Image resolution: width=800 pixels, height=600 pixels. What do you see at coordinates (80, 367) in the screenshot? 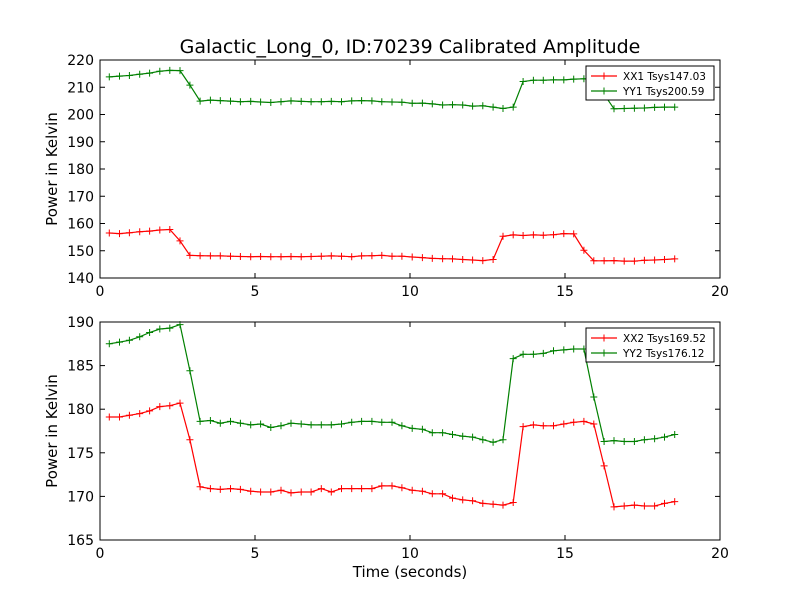
I see `y-tick-label: 185` at bounding box center [80, 367].